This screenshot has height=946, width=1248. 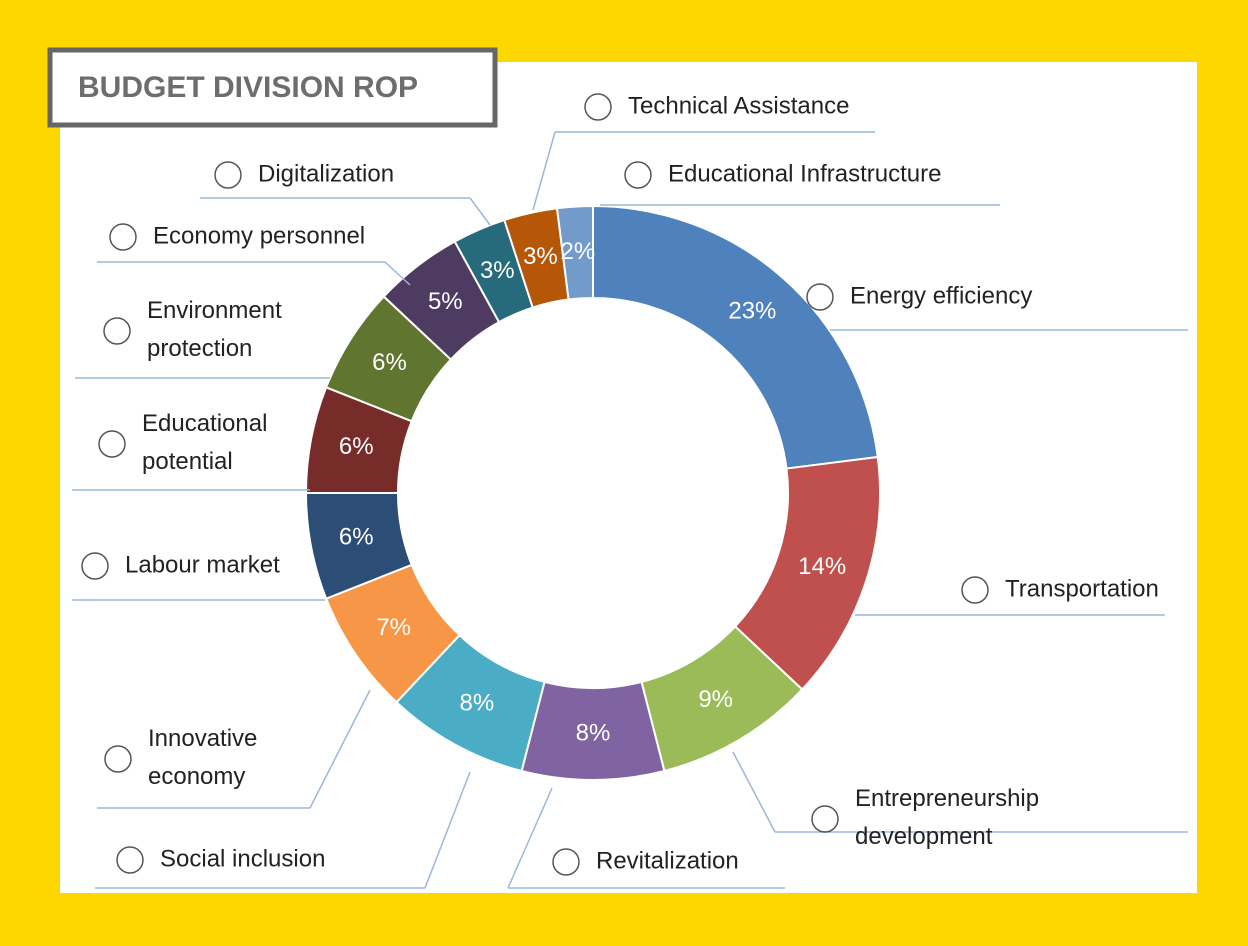 What do you see at coordinates (202, 564) in the screenshot?
I see `category-label: Labour market` at bounding box center [202, 564].